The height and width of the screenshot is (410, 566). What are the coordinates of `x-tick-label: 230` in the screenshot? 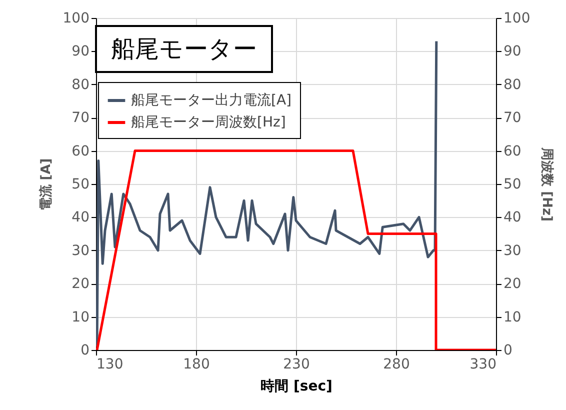 It's located at (296, 364).